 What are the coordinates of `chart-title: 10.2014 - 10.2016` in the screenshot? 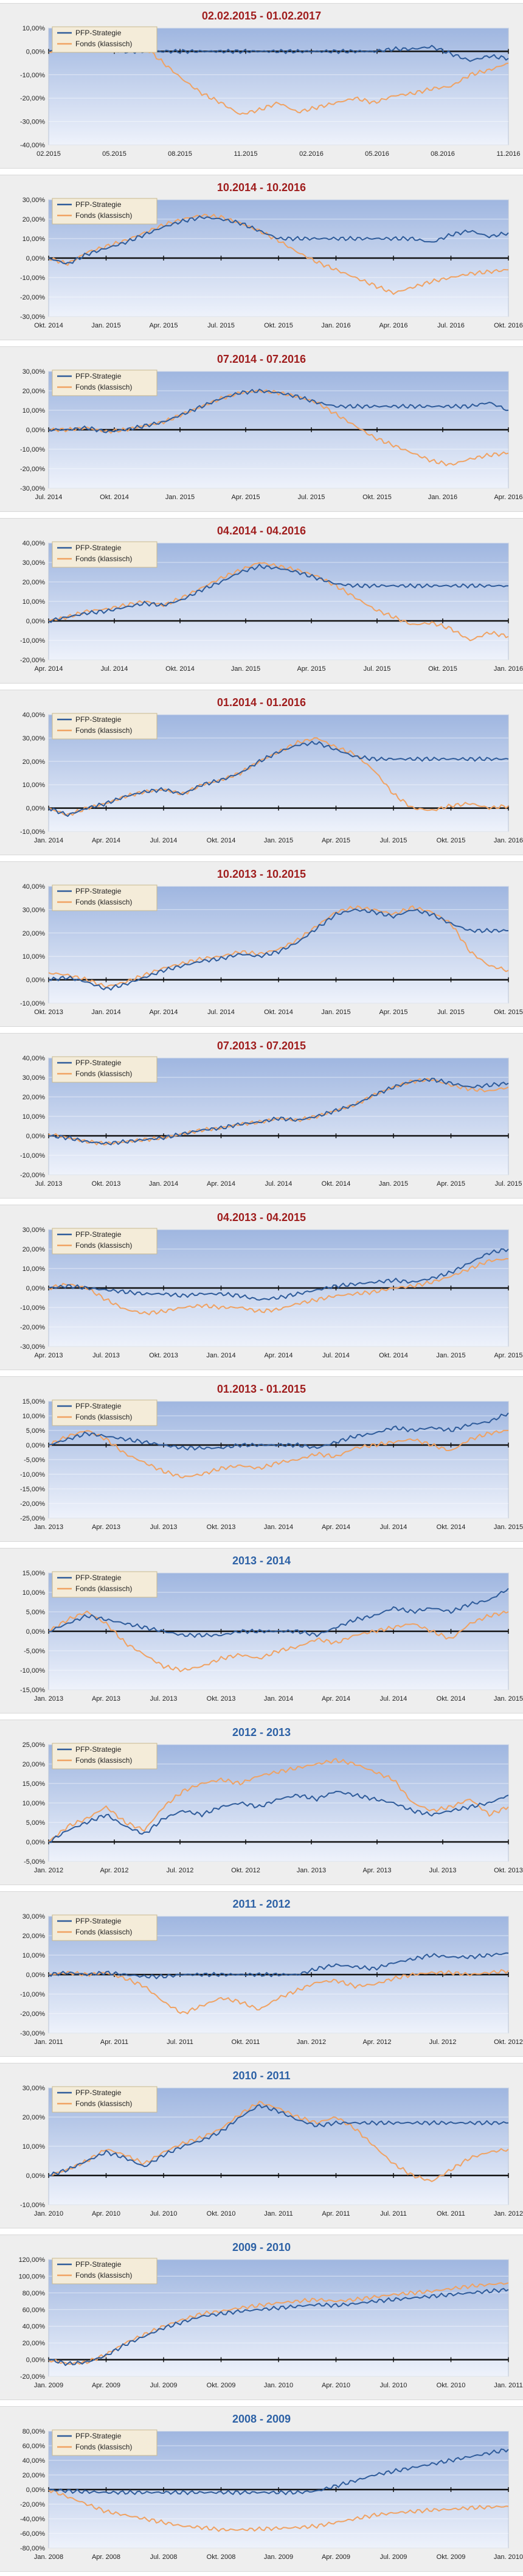 It's located at (261, 187).